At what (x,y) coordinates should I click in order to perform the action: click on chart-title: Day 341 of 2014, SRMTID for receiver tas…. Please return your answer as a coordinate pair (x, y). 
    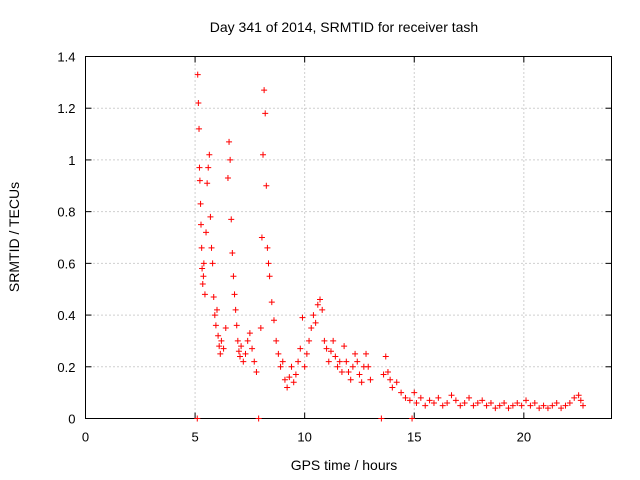
    Looking at the image, I should click on (344, 27).